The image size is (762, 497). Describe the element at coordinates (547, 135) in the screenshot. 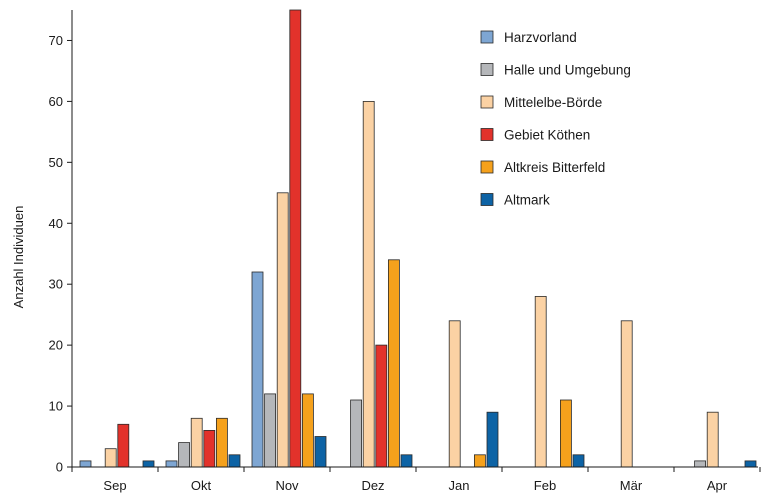

I see `legend-label: Gebiet Köthen` at that location.